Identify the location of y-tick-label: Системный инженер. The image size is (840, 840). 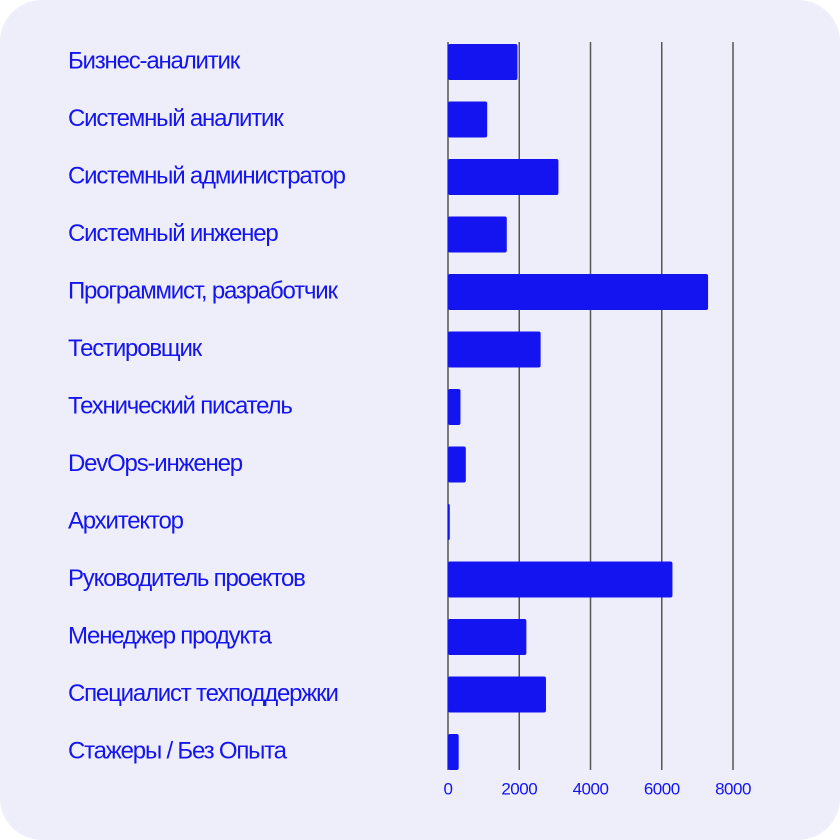
(173, 233).